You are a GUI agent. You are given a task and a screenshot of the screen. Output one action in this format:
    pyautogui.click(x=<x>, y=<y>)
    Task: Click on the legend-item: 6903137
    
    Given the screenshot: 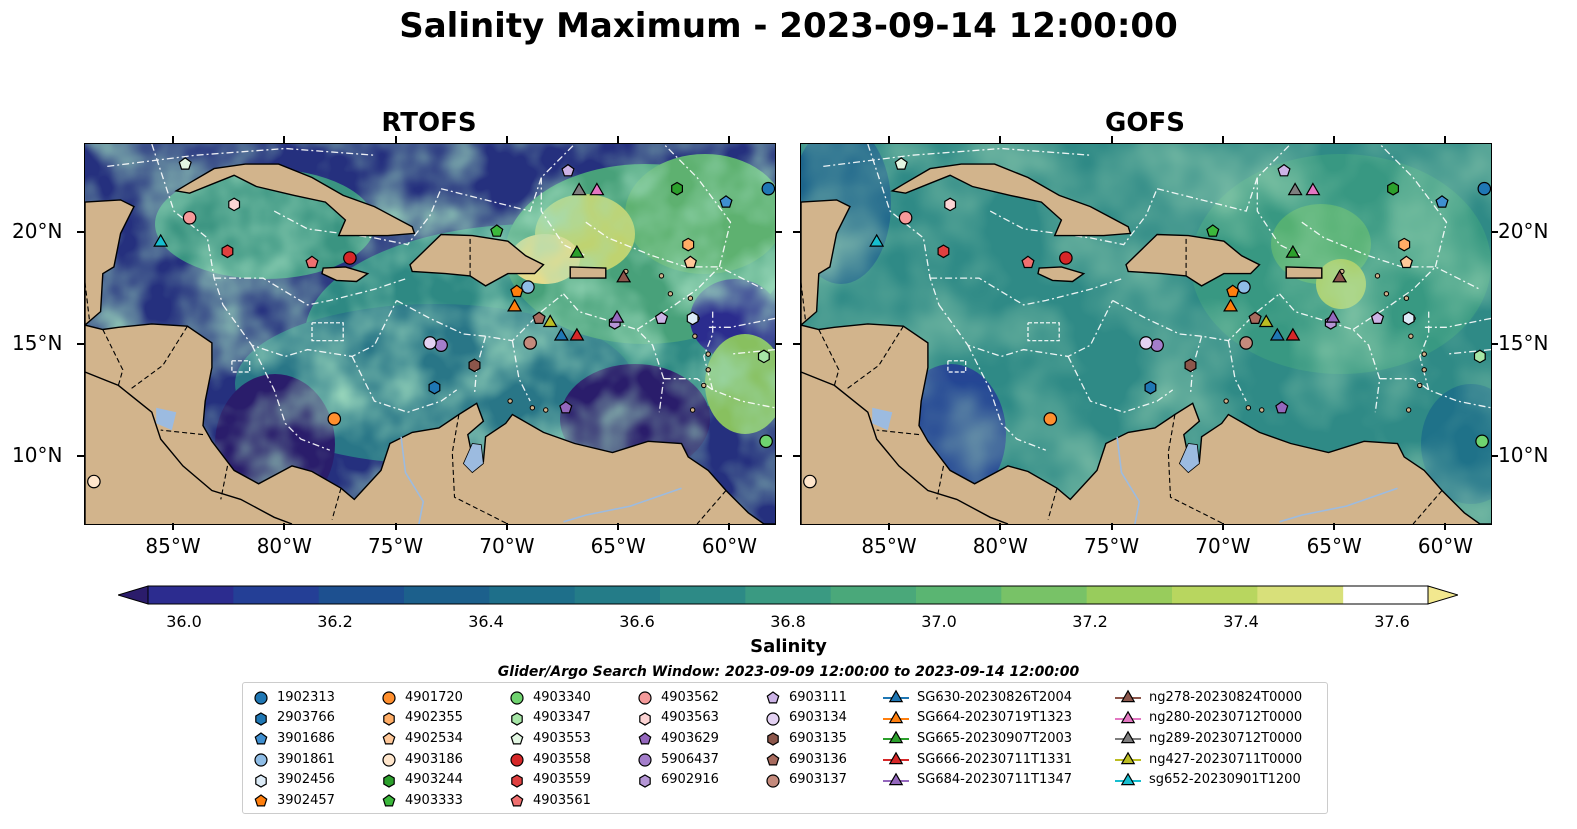 What is the action you would take?
    pyautogui.click(x=806, y=779)
    